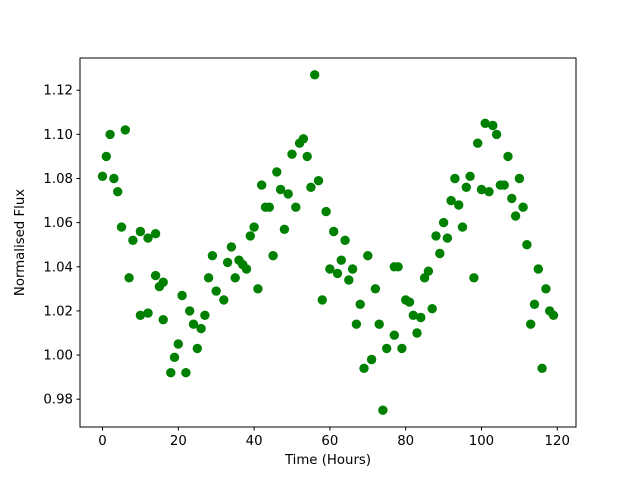 The width and height of the screenshot is (640, 480). What do you see at coordinates (58, 179) in the screenshot?
I see `y-tick-label: 1.08` at bounding box center [58, 179].